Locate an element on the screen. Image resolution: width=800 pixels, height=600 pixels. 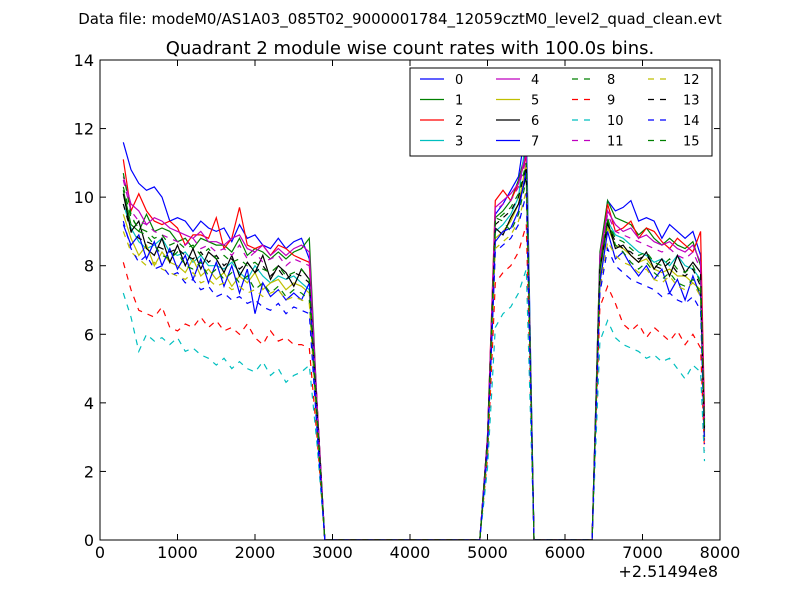
y-tick-label: 12 is located at coordinates (84, 129).